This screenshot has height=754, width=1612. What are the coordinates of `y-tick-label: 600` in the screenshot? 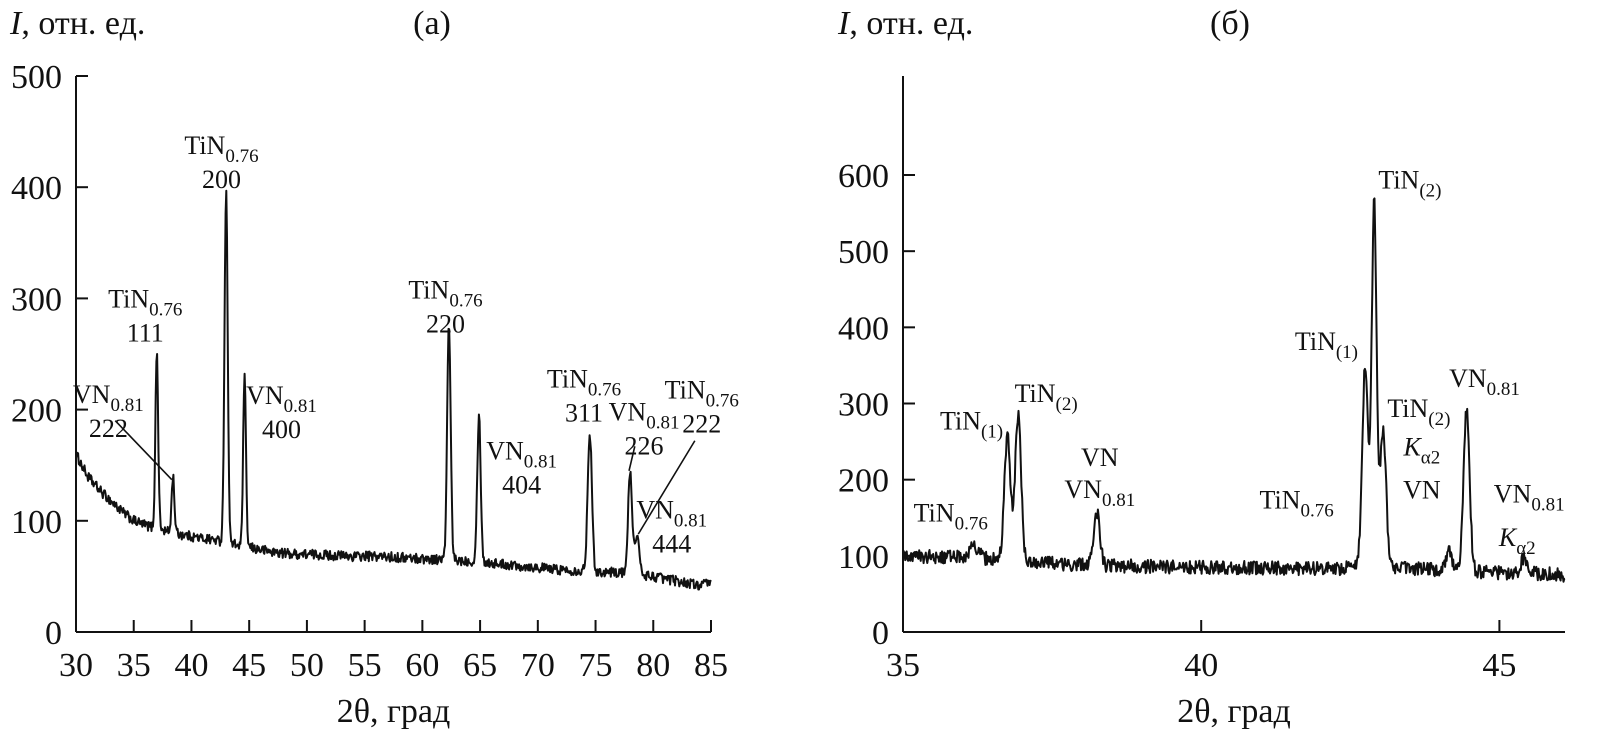 It's located at (863, 176).